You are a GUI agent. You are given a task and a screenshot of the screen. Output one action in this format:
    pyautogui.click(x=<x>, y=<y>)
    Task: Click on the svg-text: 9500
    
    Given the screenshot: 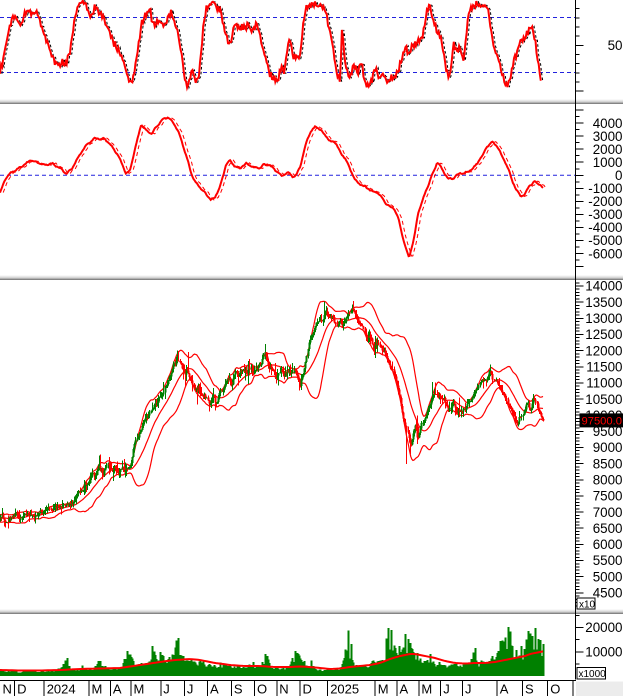 What is the action you would take?
    pyautogui.click(x=608, y=431)
    